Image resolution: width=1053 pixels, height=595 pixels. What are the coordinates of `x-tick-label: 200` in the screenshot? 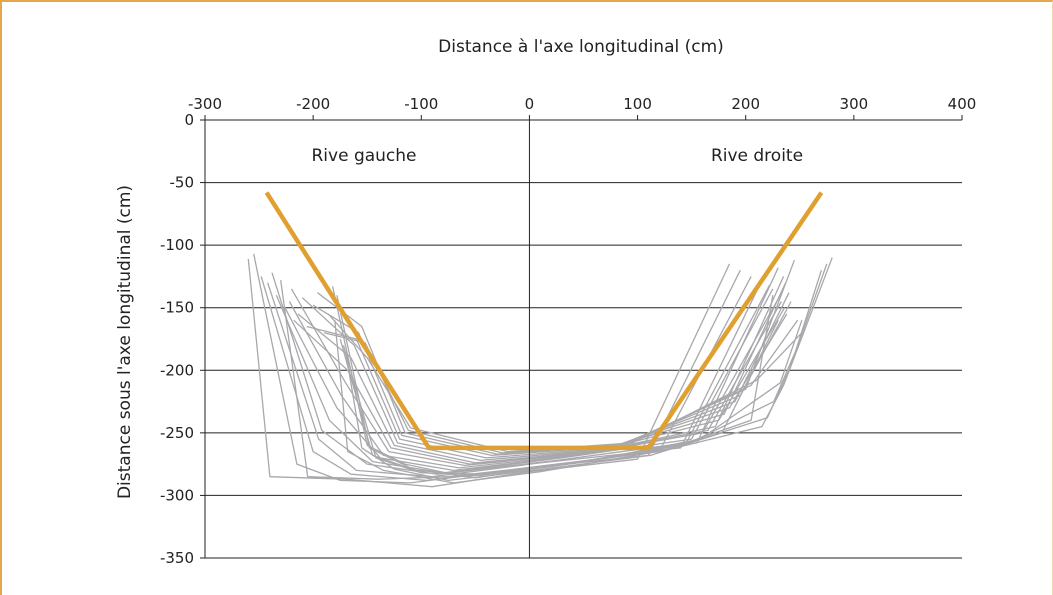 It's located at (745, 104).